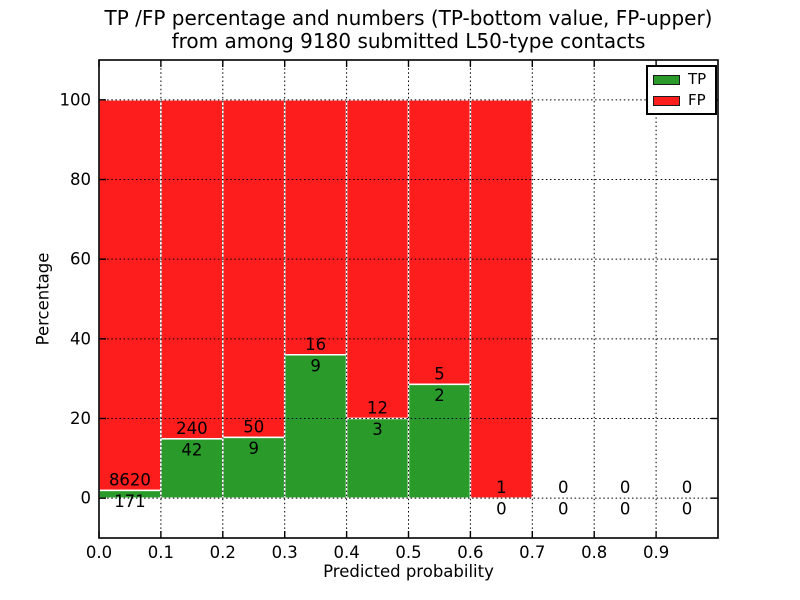 The image size is (800, 600). Describe the element at coordinates (681, 79) in the screenshot. I see `legend-item-tp: TP` at that location.